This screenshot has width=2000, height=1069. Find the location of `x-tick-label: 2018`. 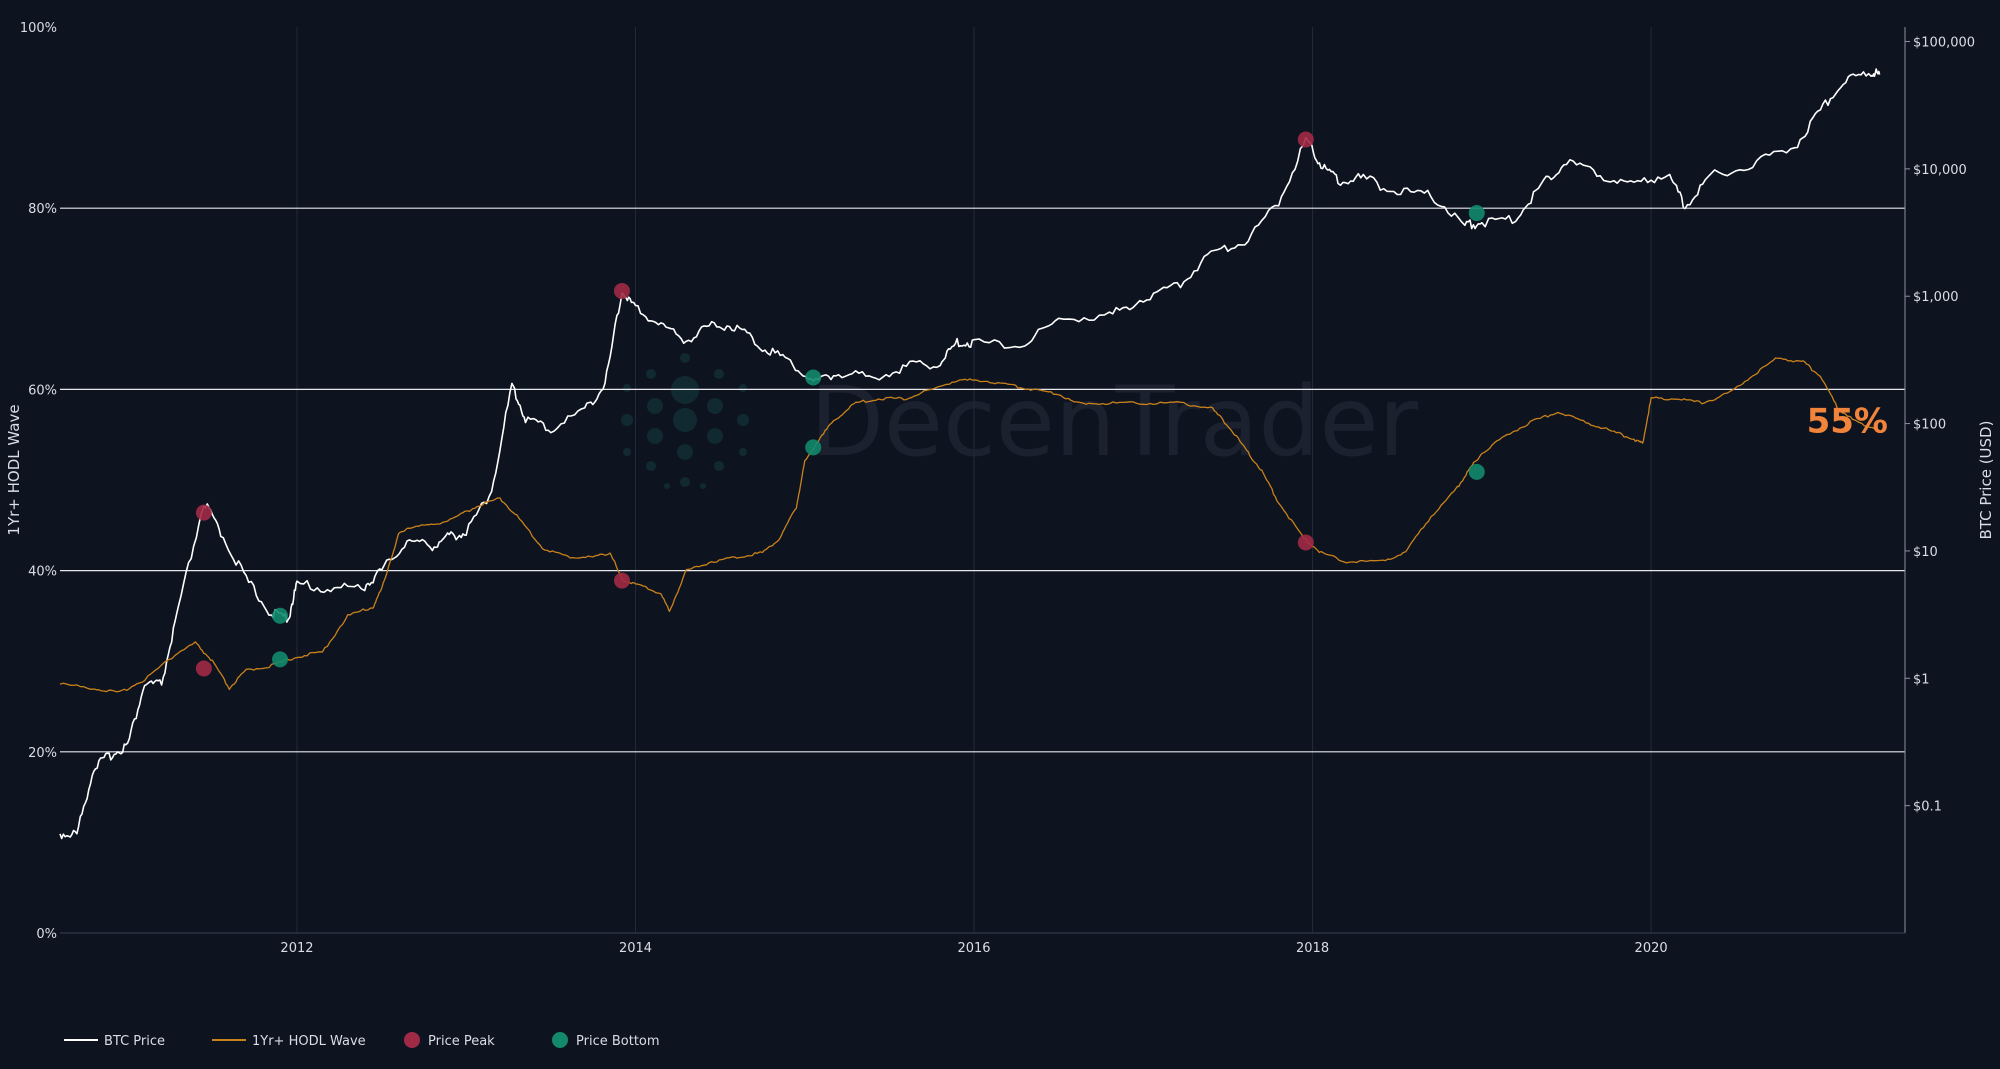

x-tick-label: 2018 is located at coordinates (1312, 948).